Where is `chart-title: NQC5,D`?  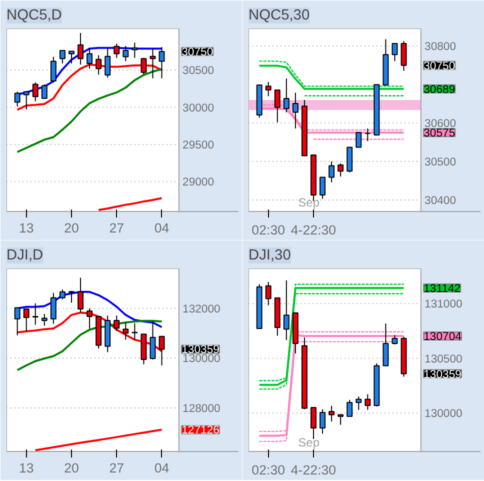
chart-title: NQC5,D is located at coordinates (34, 16).